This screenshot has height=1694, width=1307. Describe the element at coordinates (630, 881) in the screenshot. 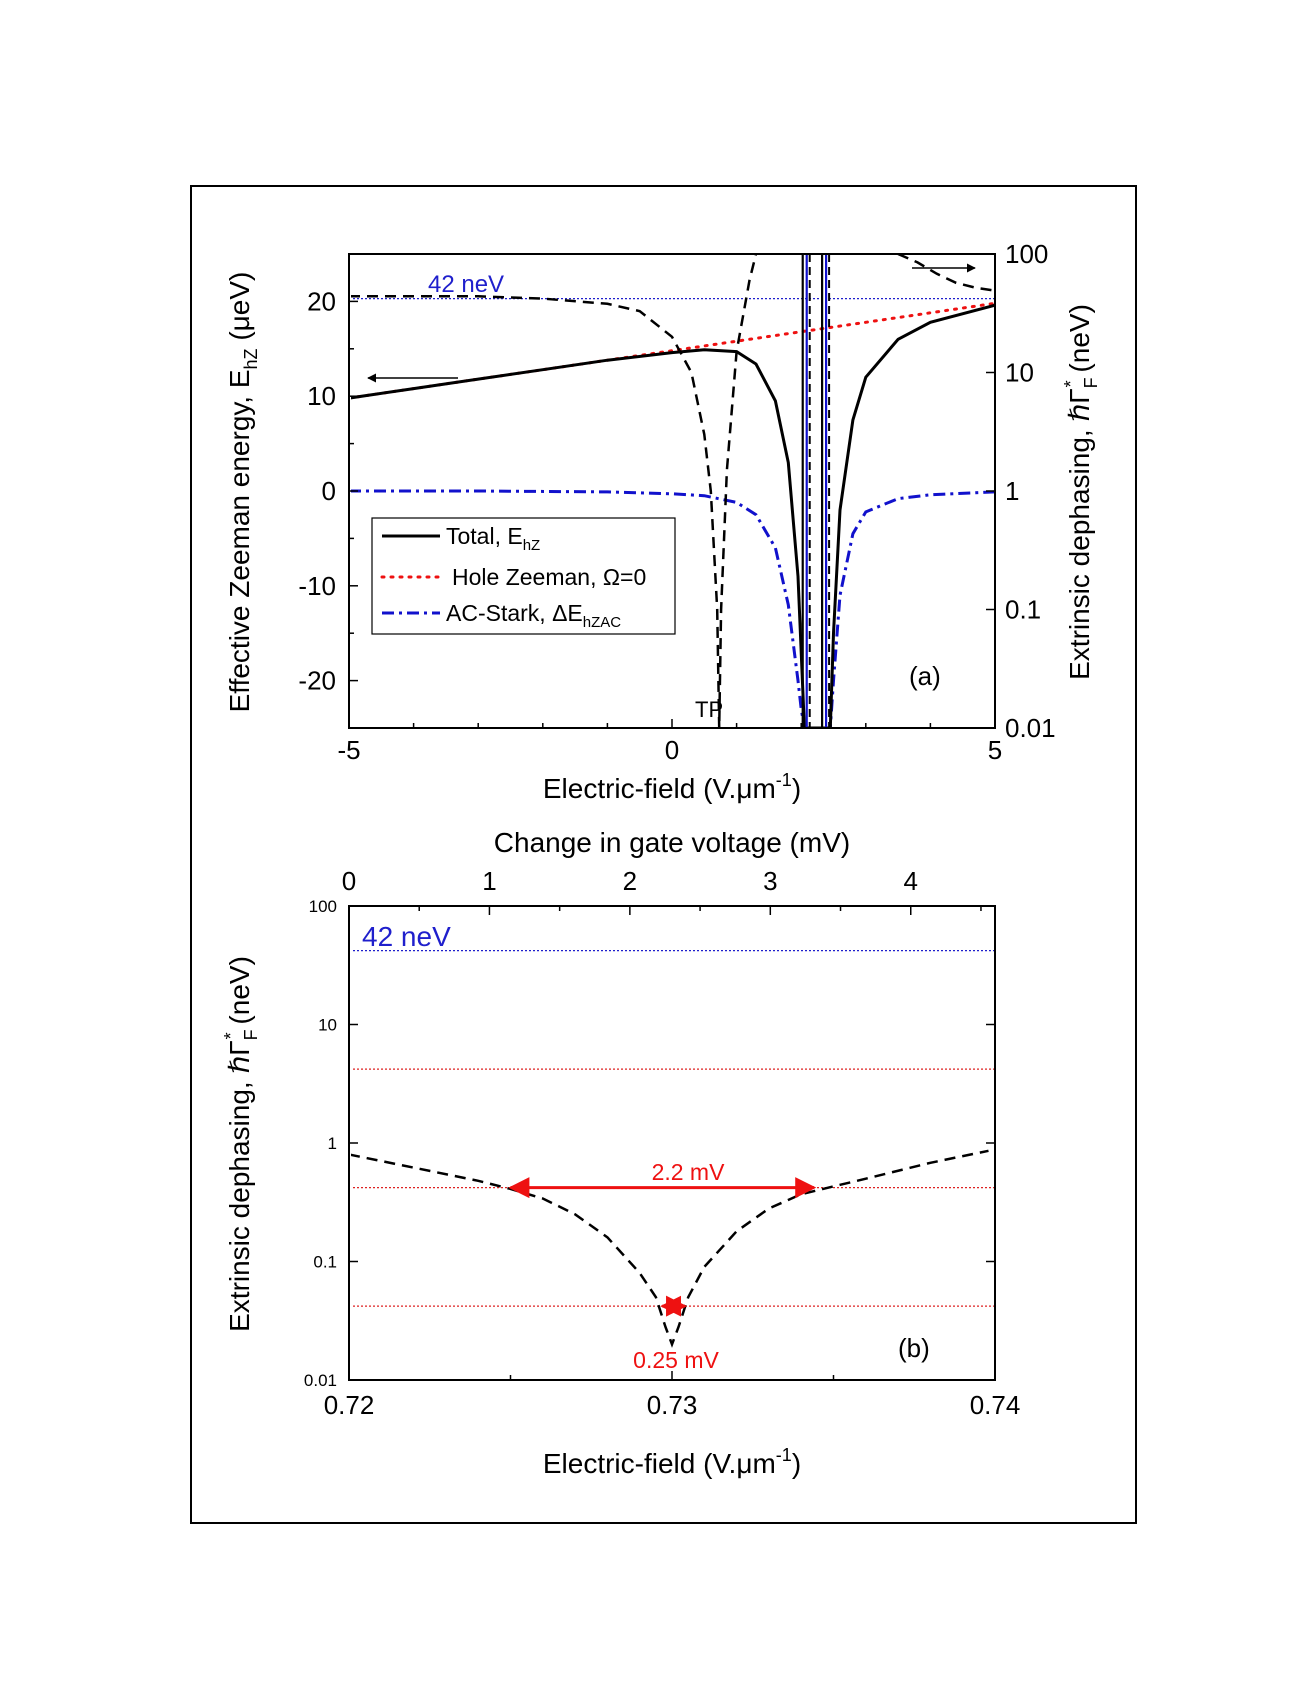

I see `xtick-top-label: 2` at that location.